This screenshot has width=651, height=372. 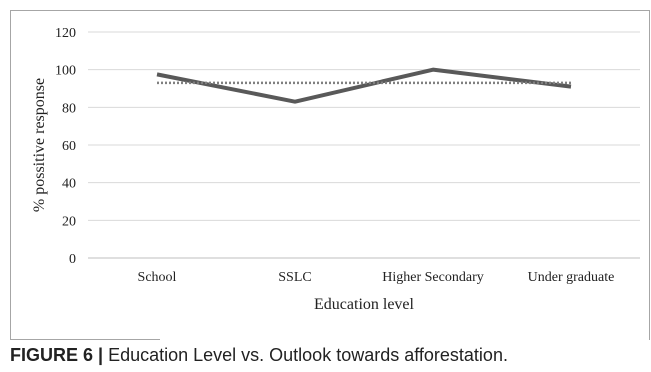 What do you see at coordinates (10, 175) in the screenshot?
I see `chart-frame-left` at bounding box center [10, 175].